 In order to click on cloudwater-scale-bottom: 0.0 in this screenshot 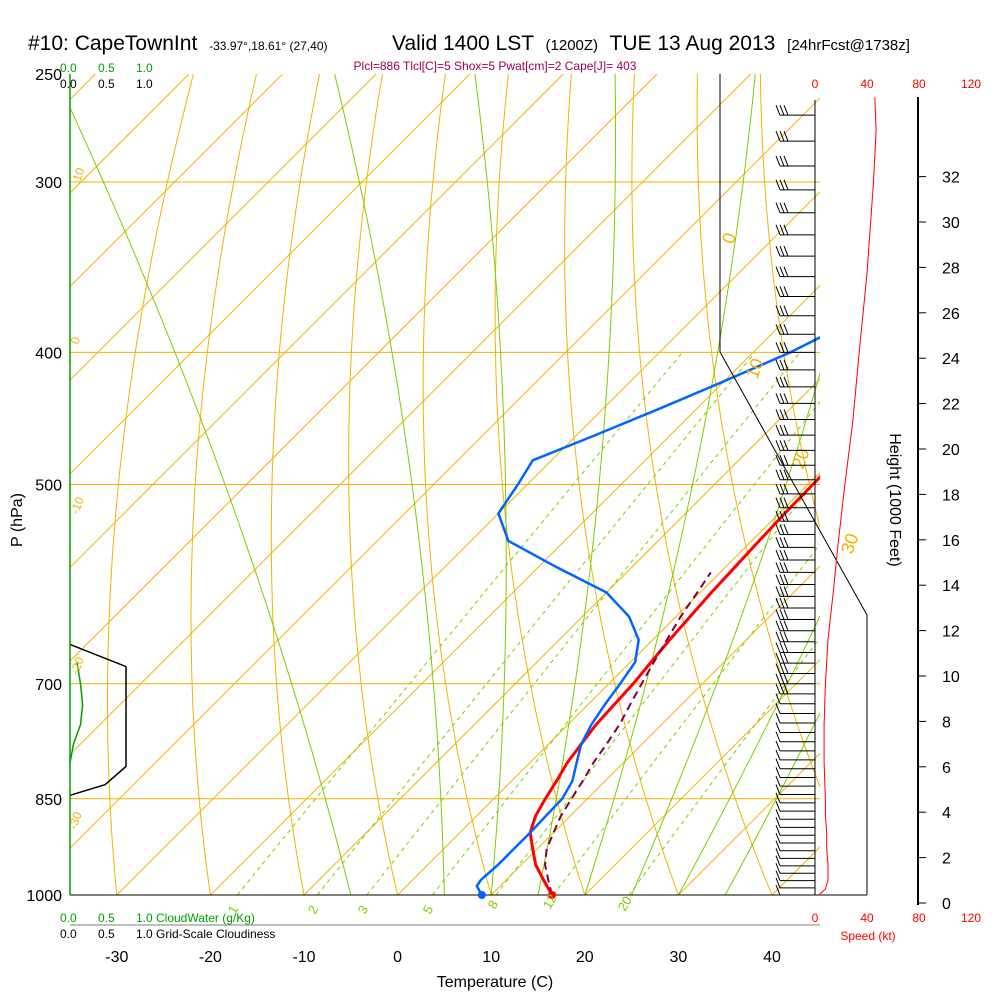, I will do `click(68, 918)`.